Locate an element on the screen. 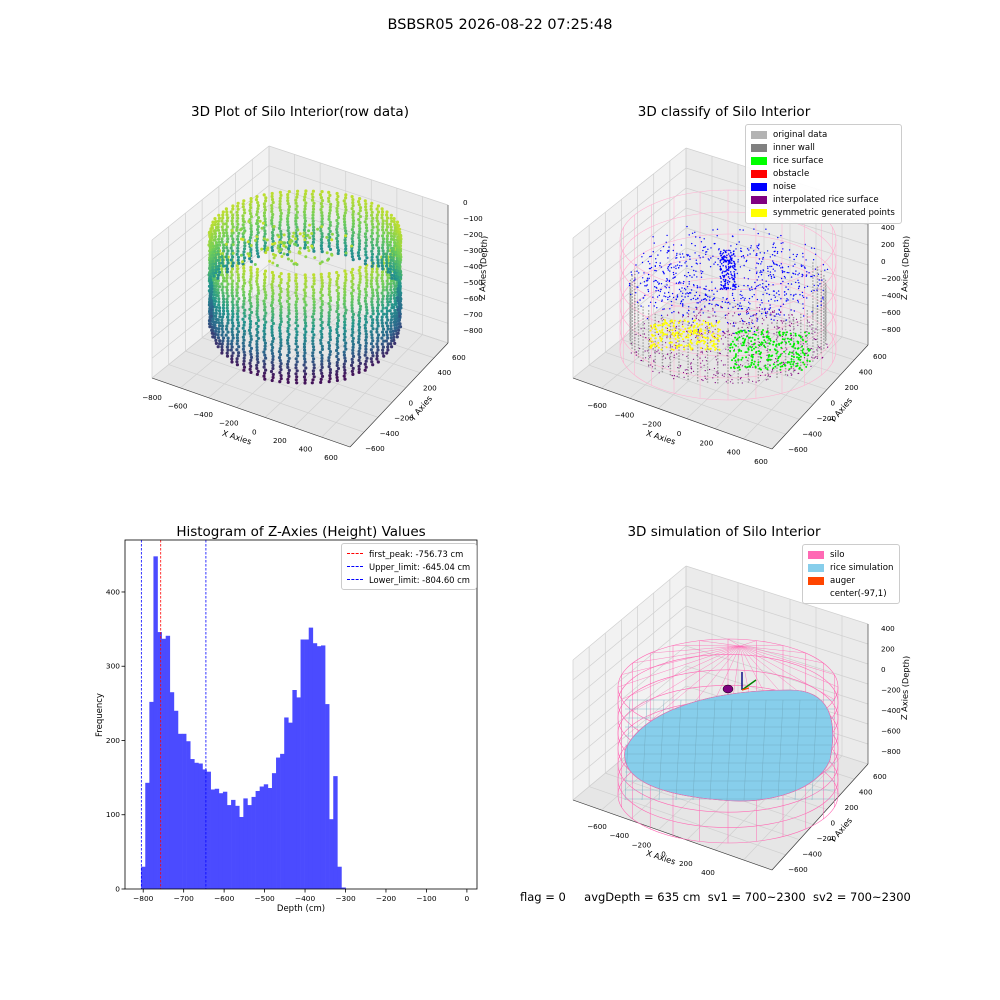 Image resolution: width=1000 pixels, height=1000 pixels. legend-label: center(-97,1) is located at coordinates (858, 593).